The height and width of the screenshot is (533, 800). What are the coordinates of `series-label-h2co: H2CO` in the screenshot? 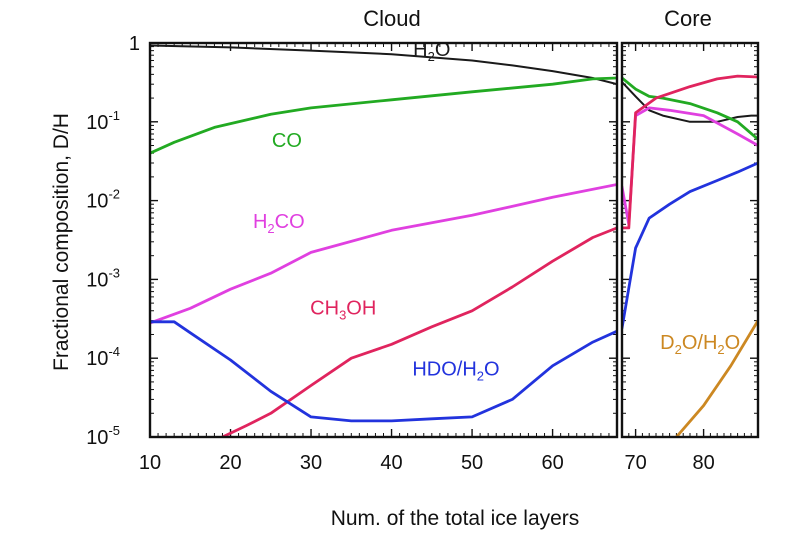 It's located at (279, 223).